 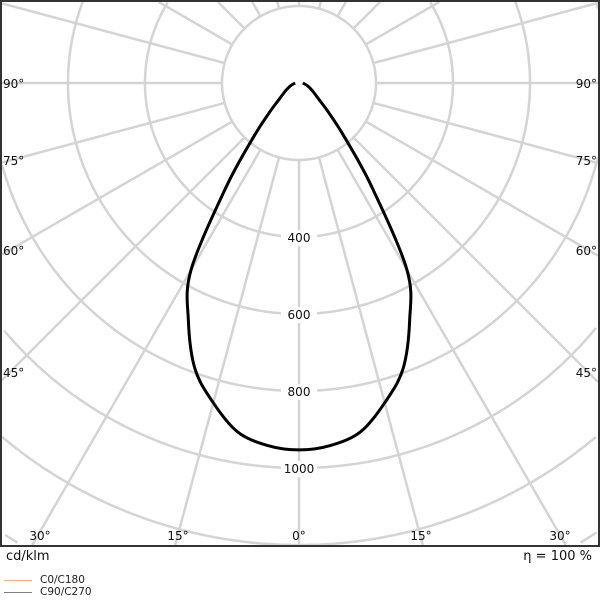 I want to click on legend-item-c90: C90/C270, so click(x=48, y=592).